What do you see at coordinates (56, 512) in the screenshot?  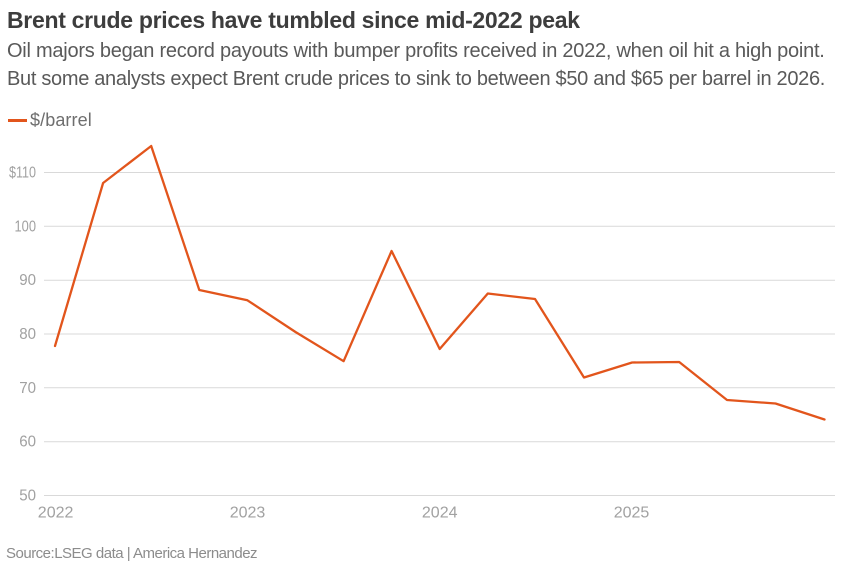 I see `svg-text: 2022` at bounding box center [56, 512].